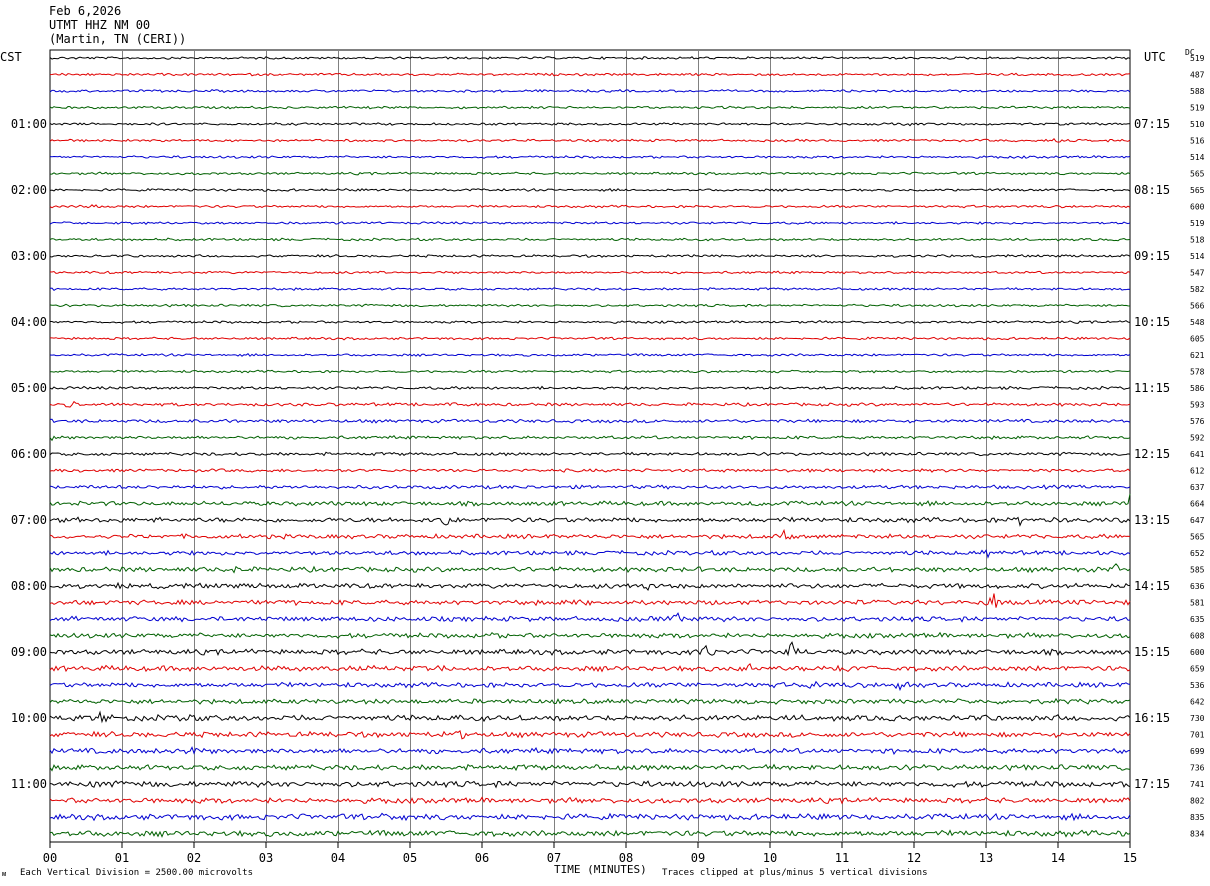  What do you see at coordinates (1152, 454) in the screenshot?
I see `utc-hour-label: 12:15` at bounding box center [1152, 454].